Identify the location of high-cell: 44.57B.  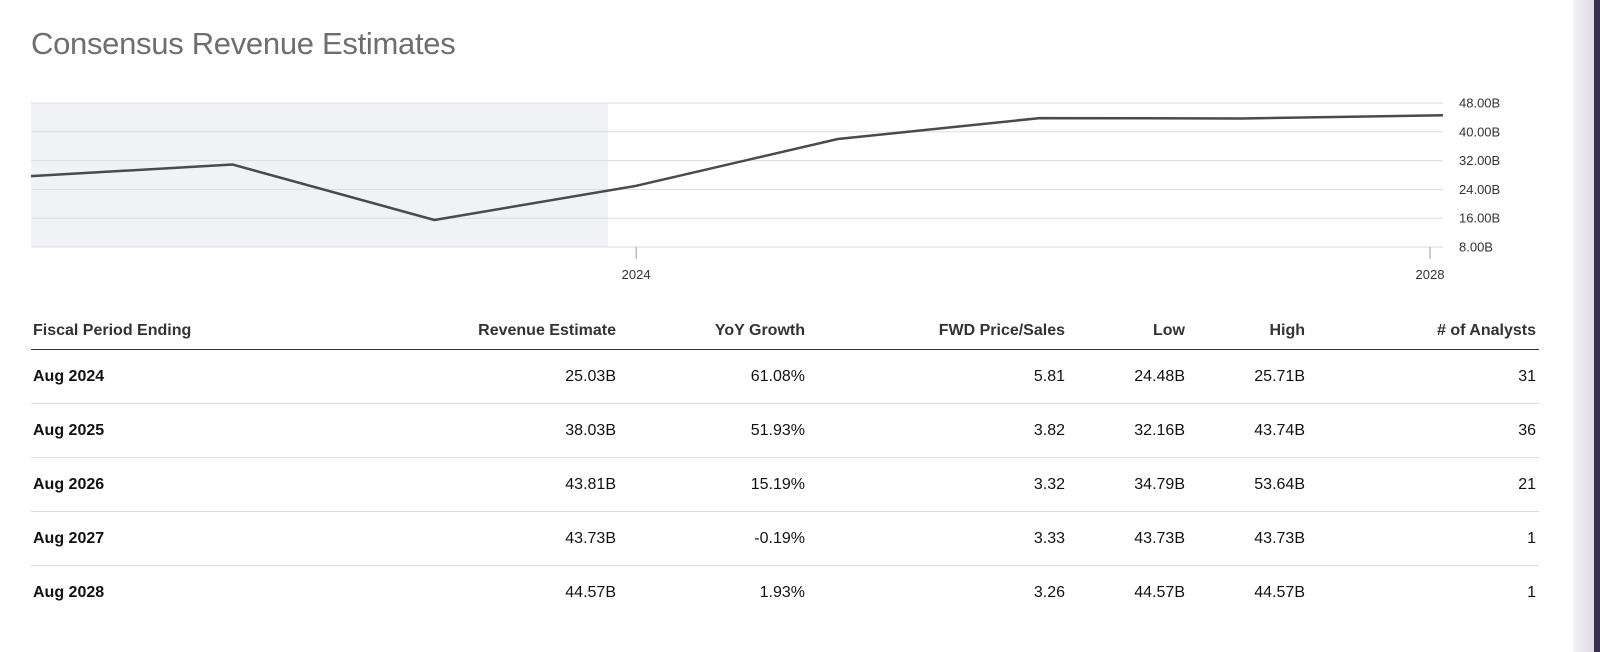
(1279, 592).